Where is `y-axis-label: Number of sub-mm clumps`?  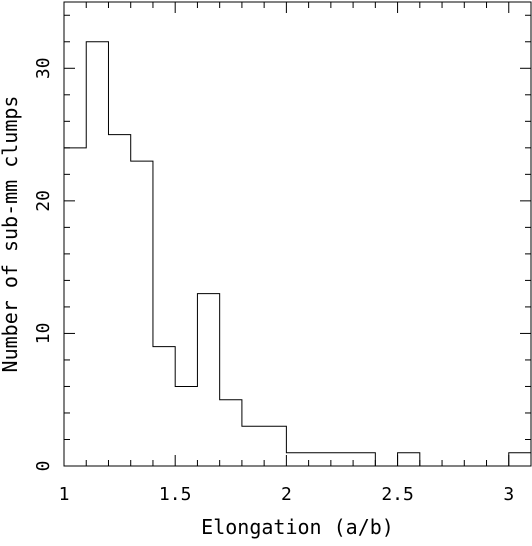 y-axis-label: Number of sub-mm clumps is located at coordinates (11, 234).